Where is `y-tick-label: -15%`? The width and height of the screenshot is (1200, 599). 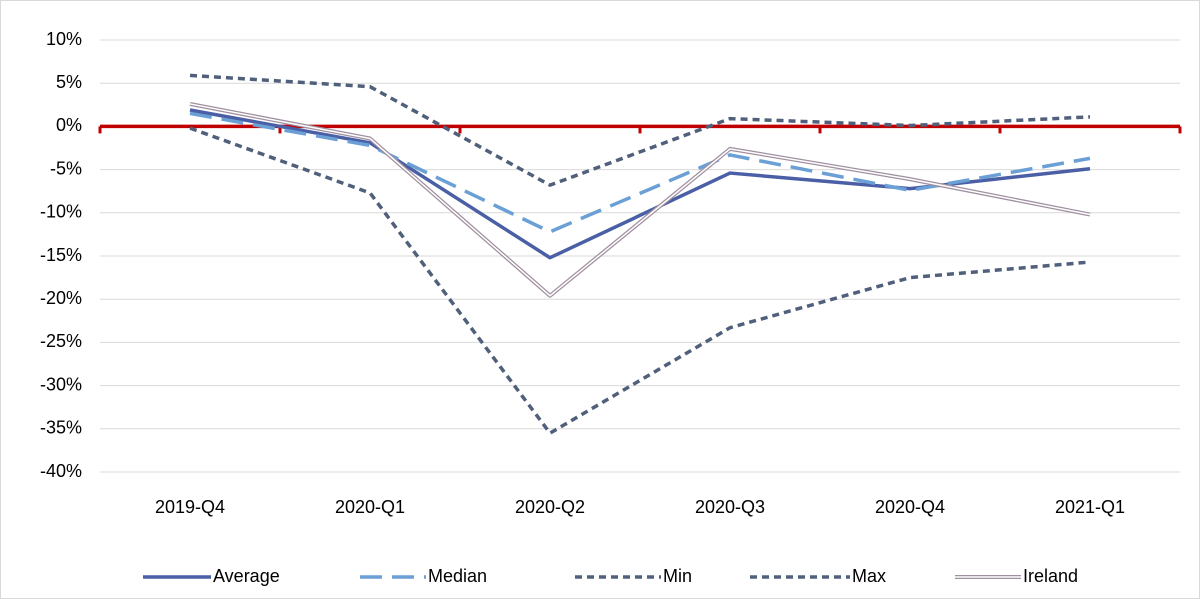
y-tick-label: -15% is located at coordinates (61, 255).